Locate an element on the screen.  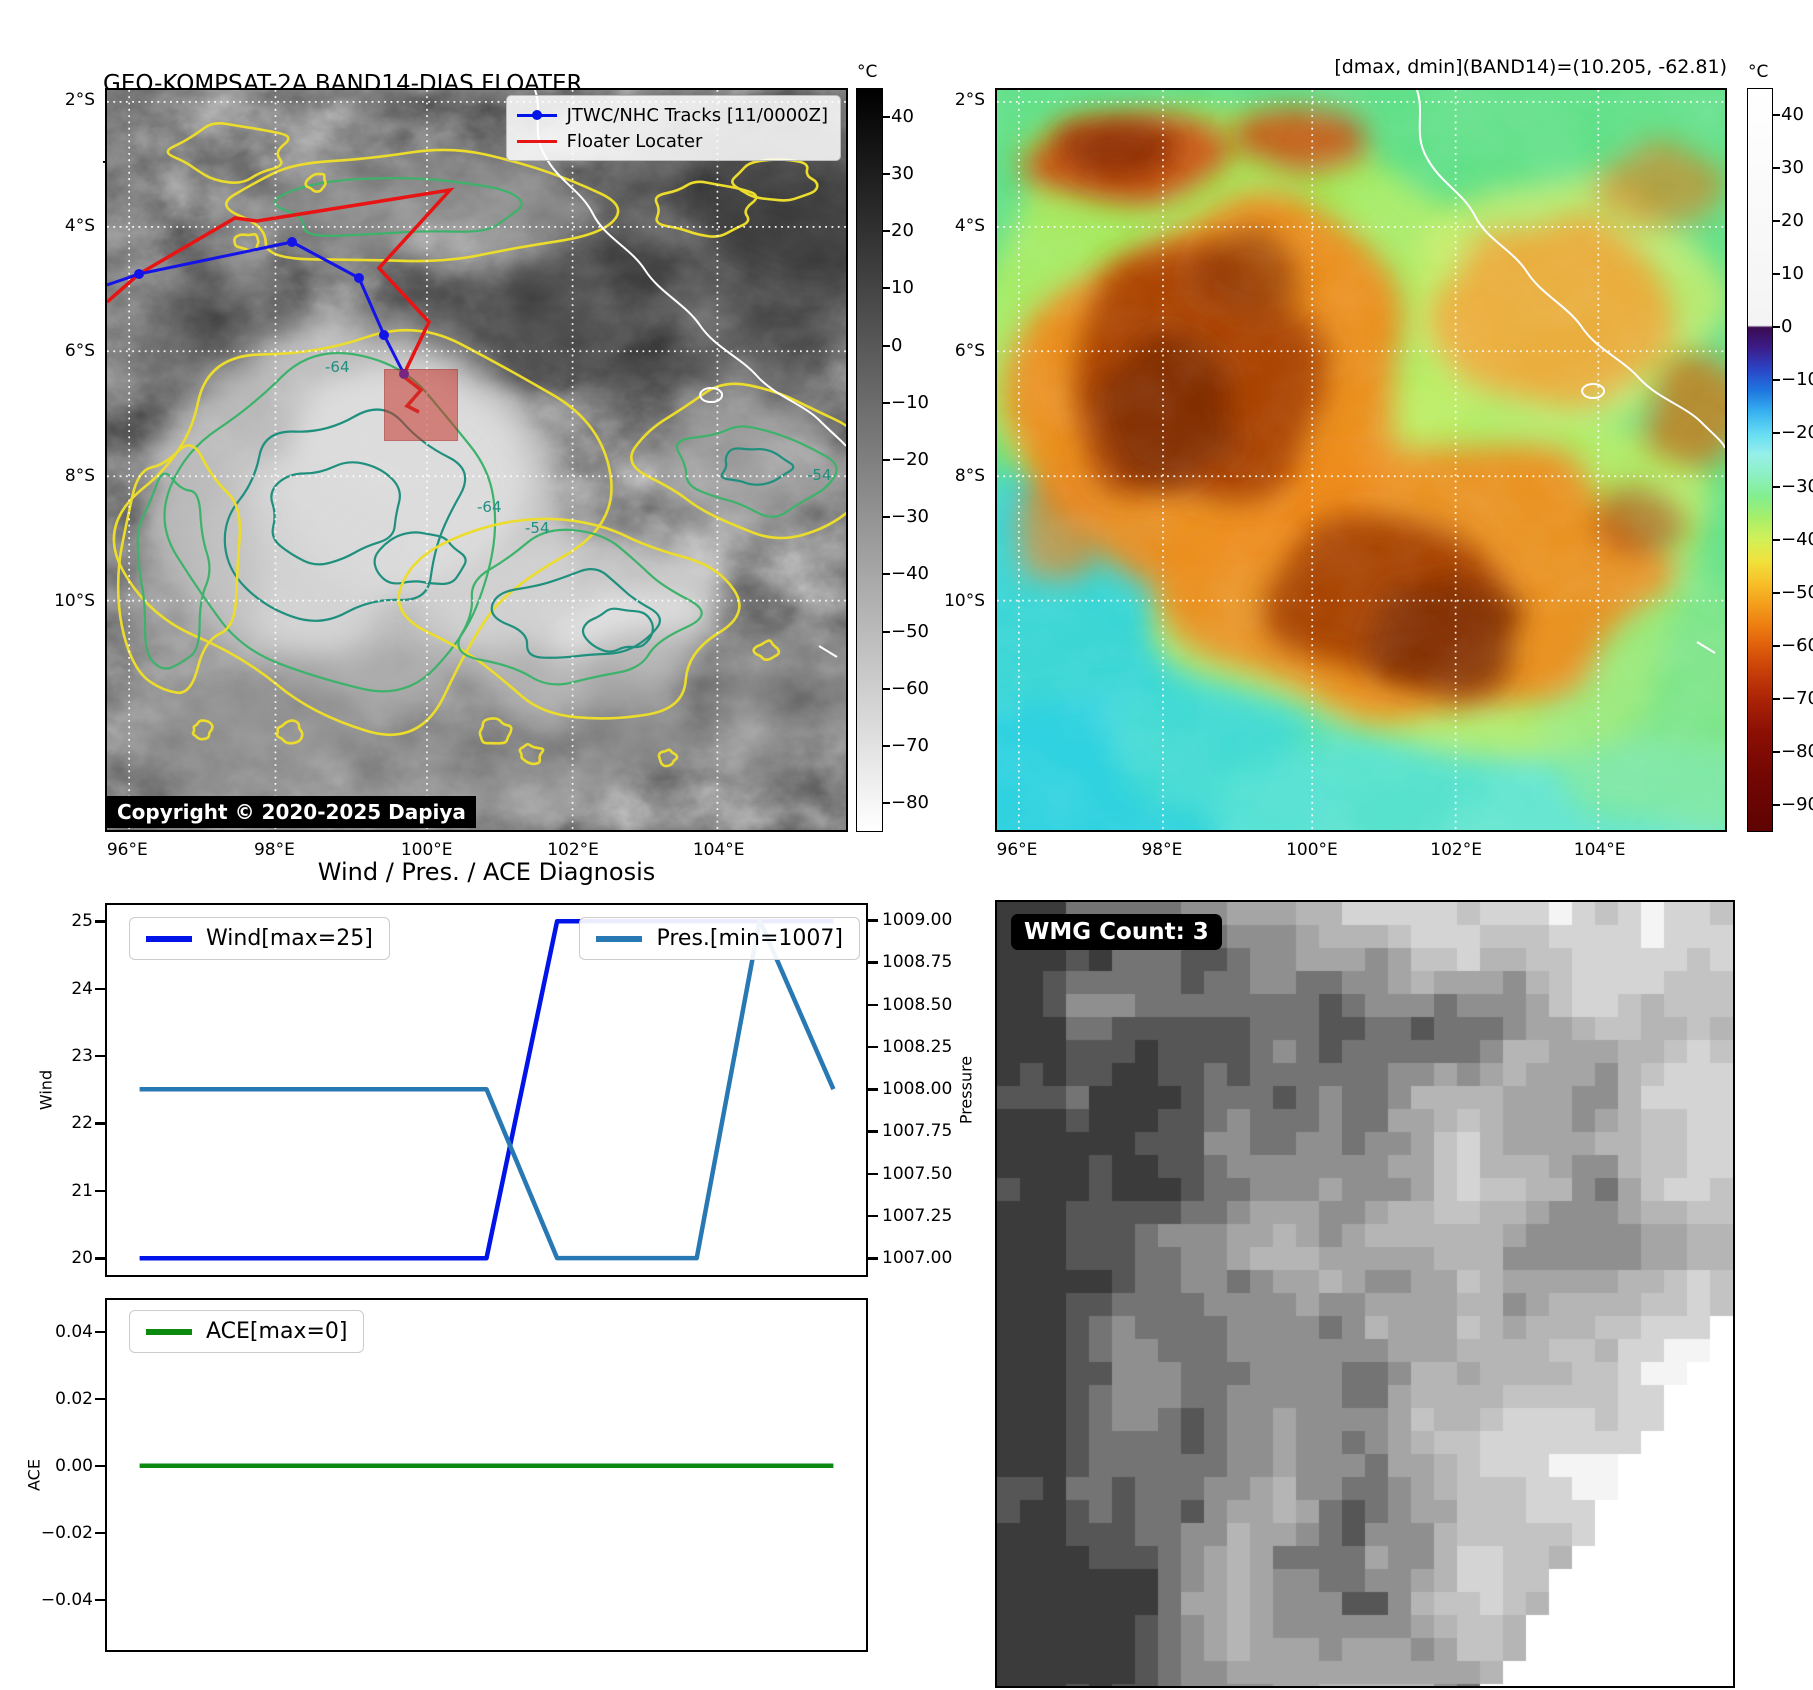
lon-tick-label: 96°E is located at coordinates (1017, 850).